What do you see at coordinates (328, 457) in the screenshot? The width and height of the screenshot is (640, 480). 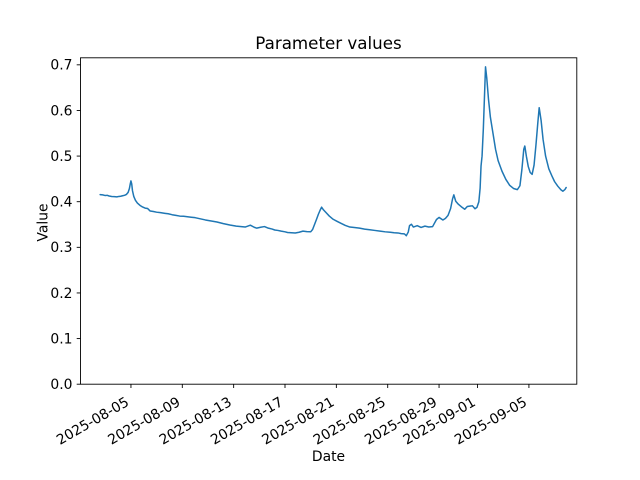 I see `x-axis-label: Date` at bounding box center [328, 457].